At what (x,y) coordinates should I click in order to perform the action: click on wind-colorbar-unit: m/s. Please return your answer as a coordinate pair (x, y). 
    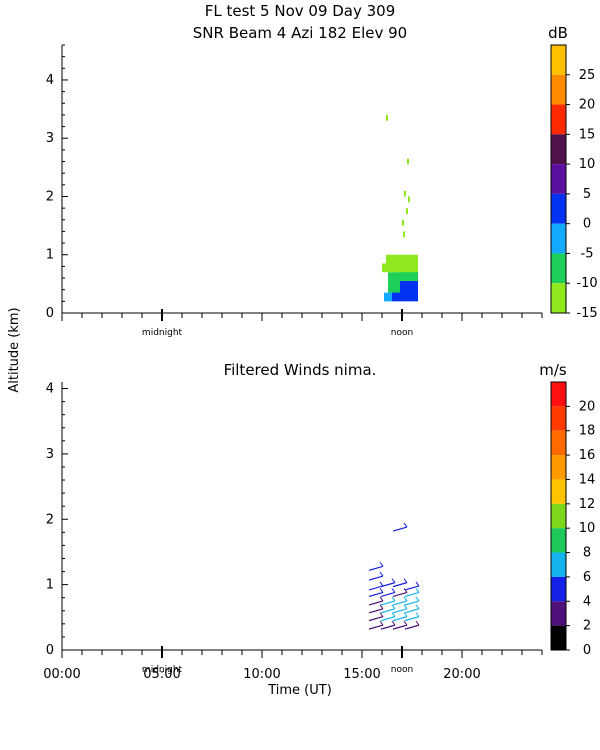
    Looking at the image, I should click on (553, 370).